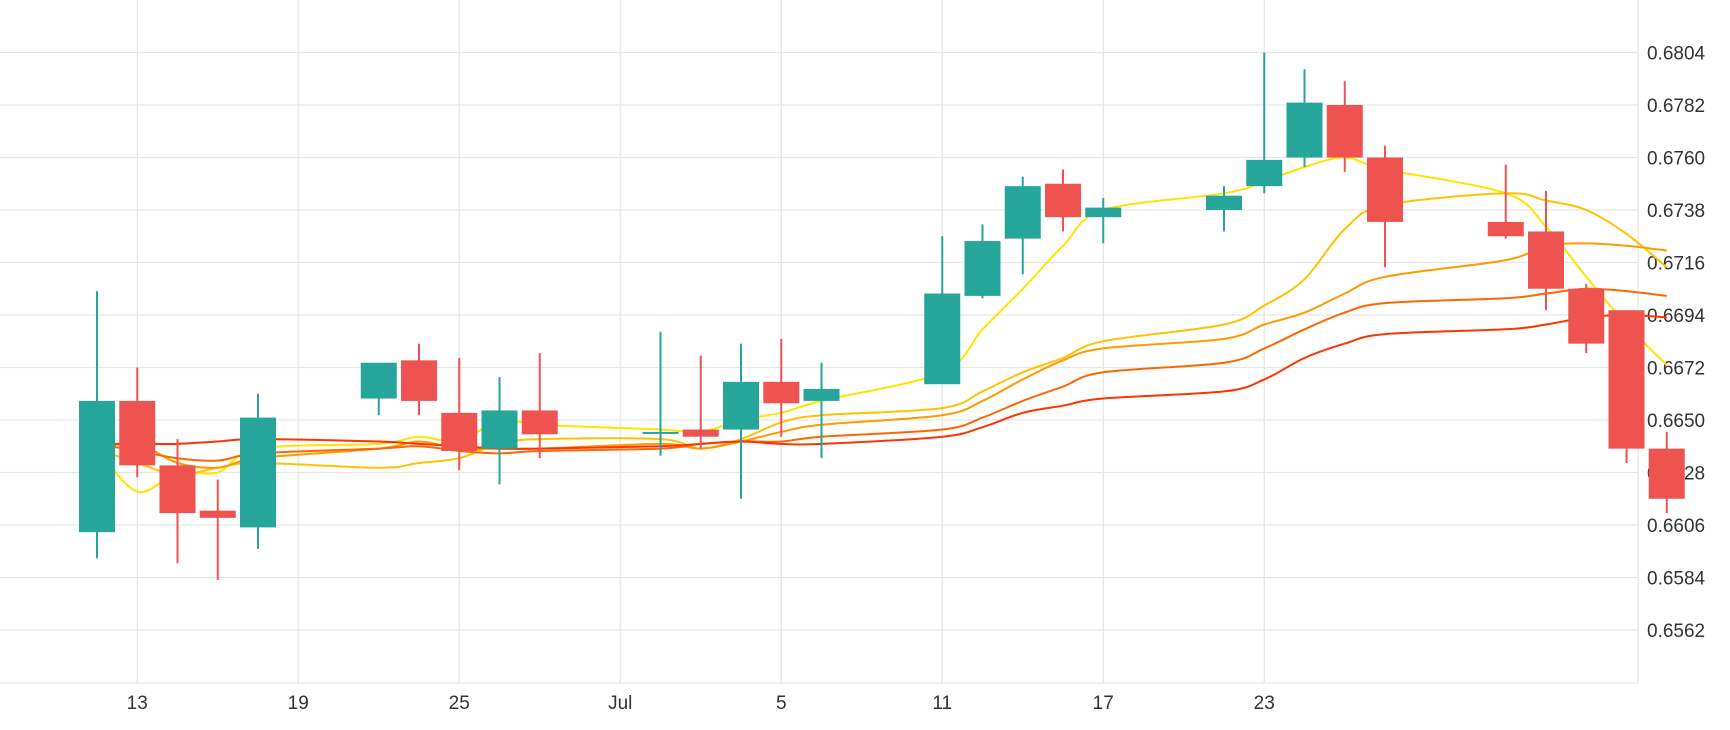 This screenshot has height=730, width=1730. Describe the element at coordinates (620, 703) in the screenshot. I see `x-tick-label: Jul` at that location.